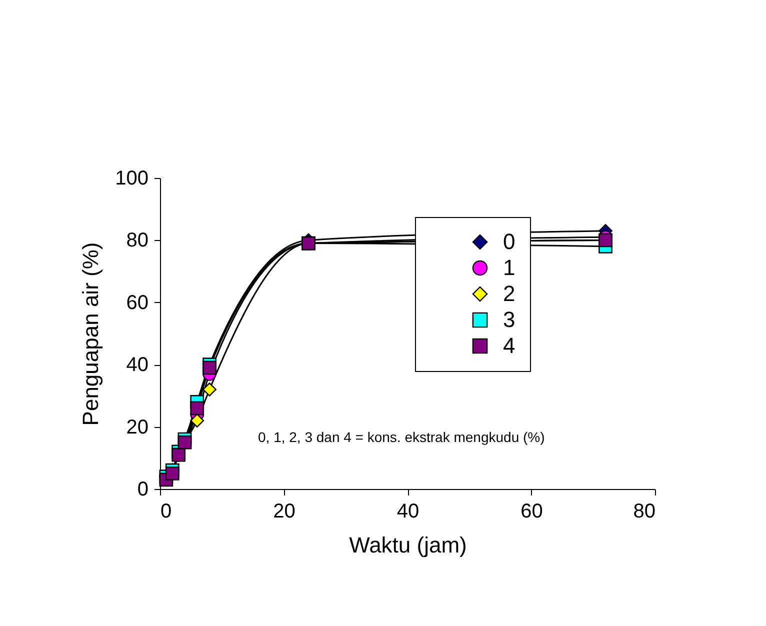 This screenshot has width=766, height=626. Describe the element at coordinates (131, 179) in the screenshot. I see `y-tick-label: 100` at that location.